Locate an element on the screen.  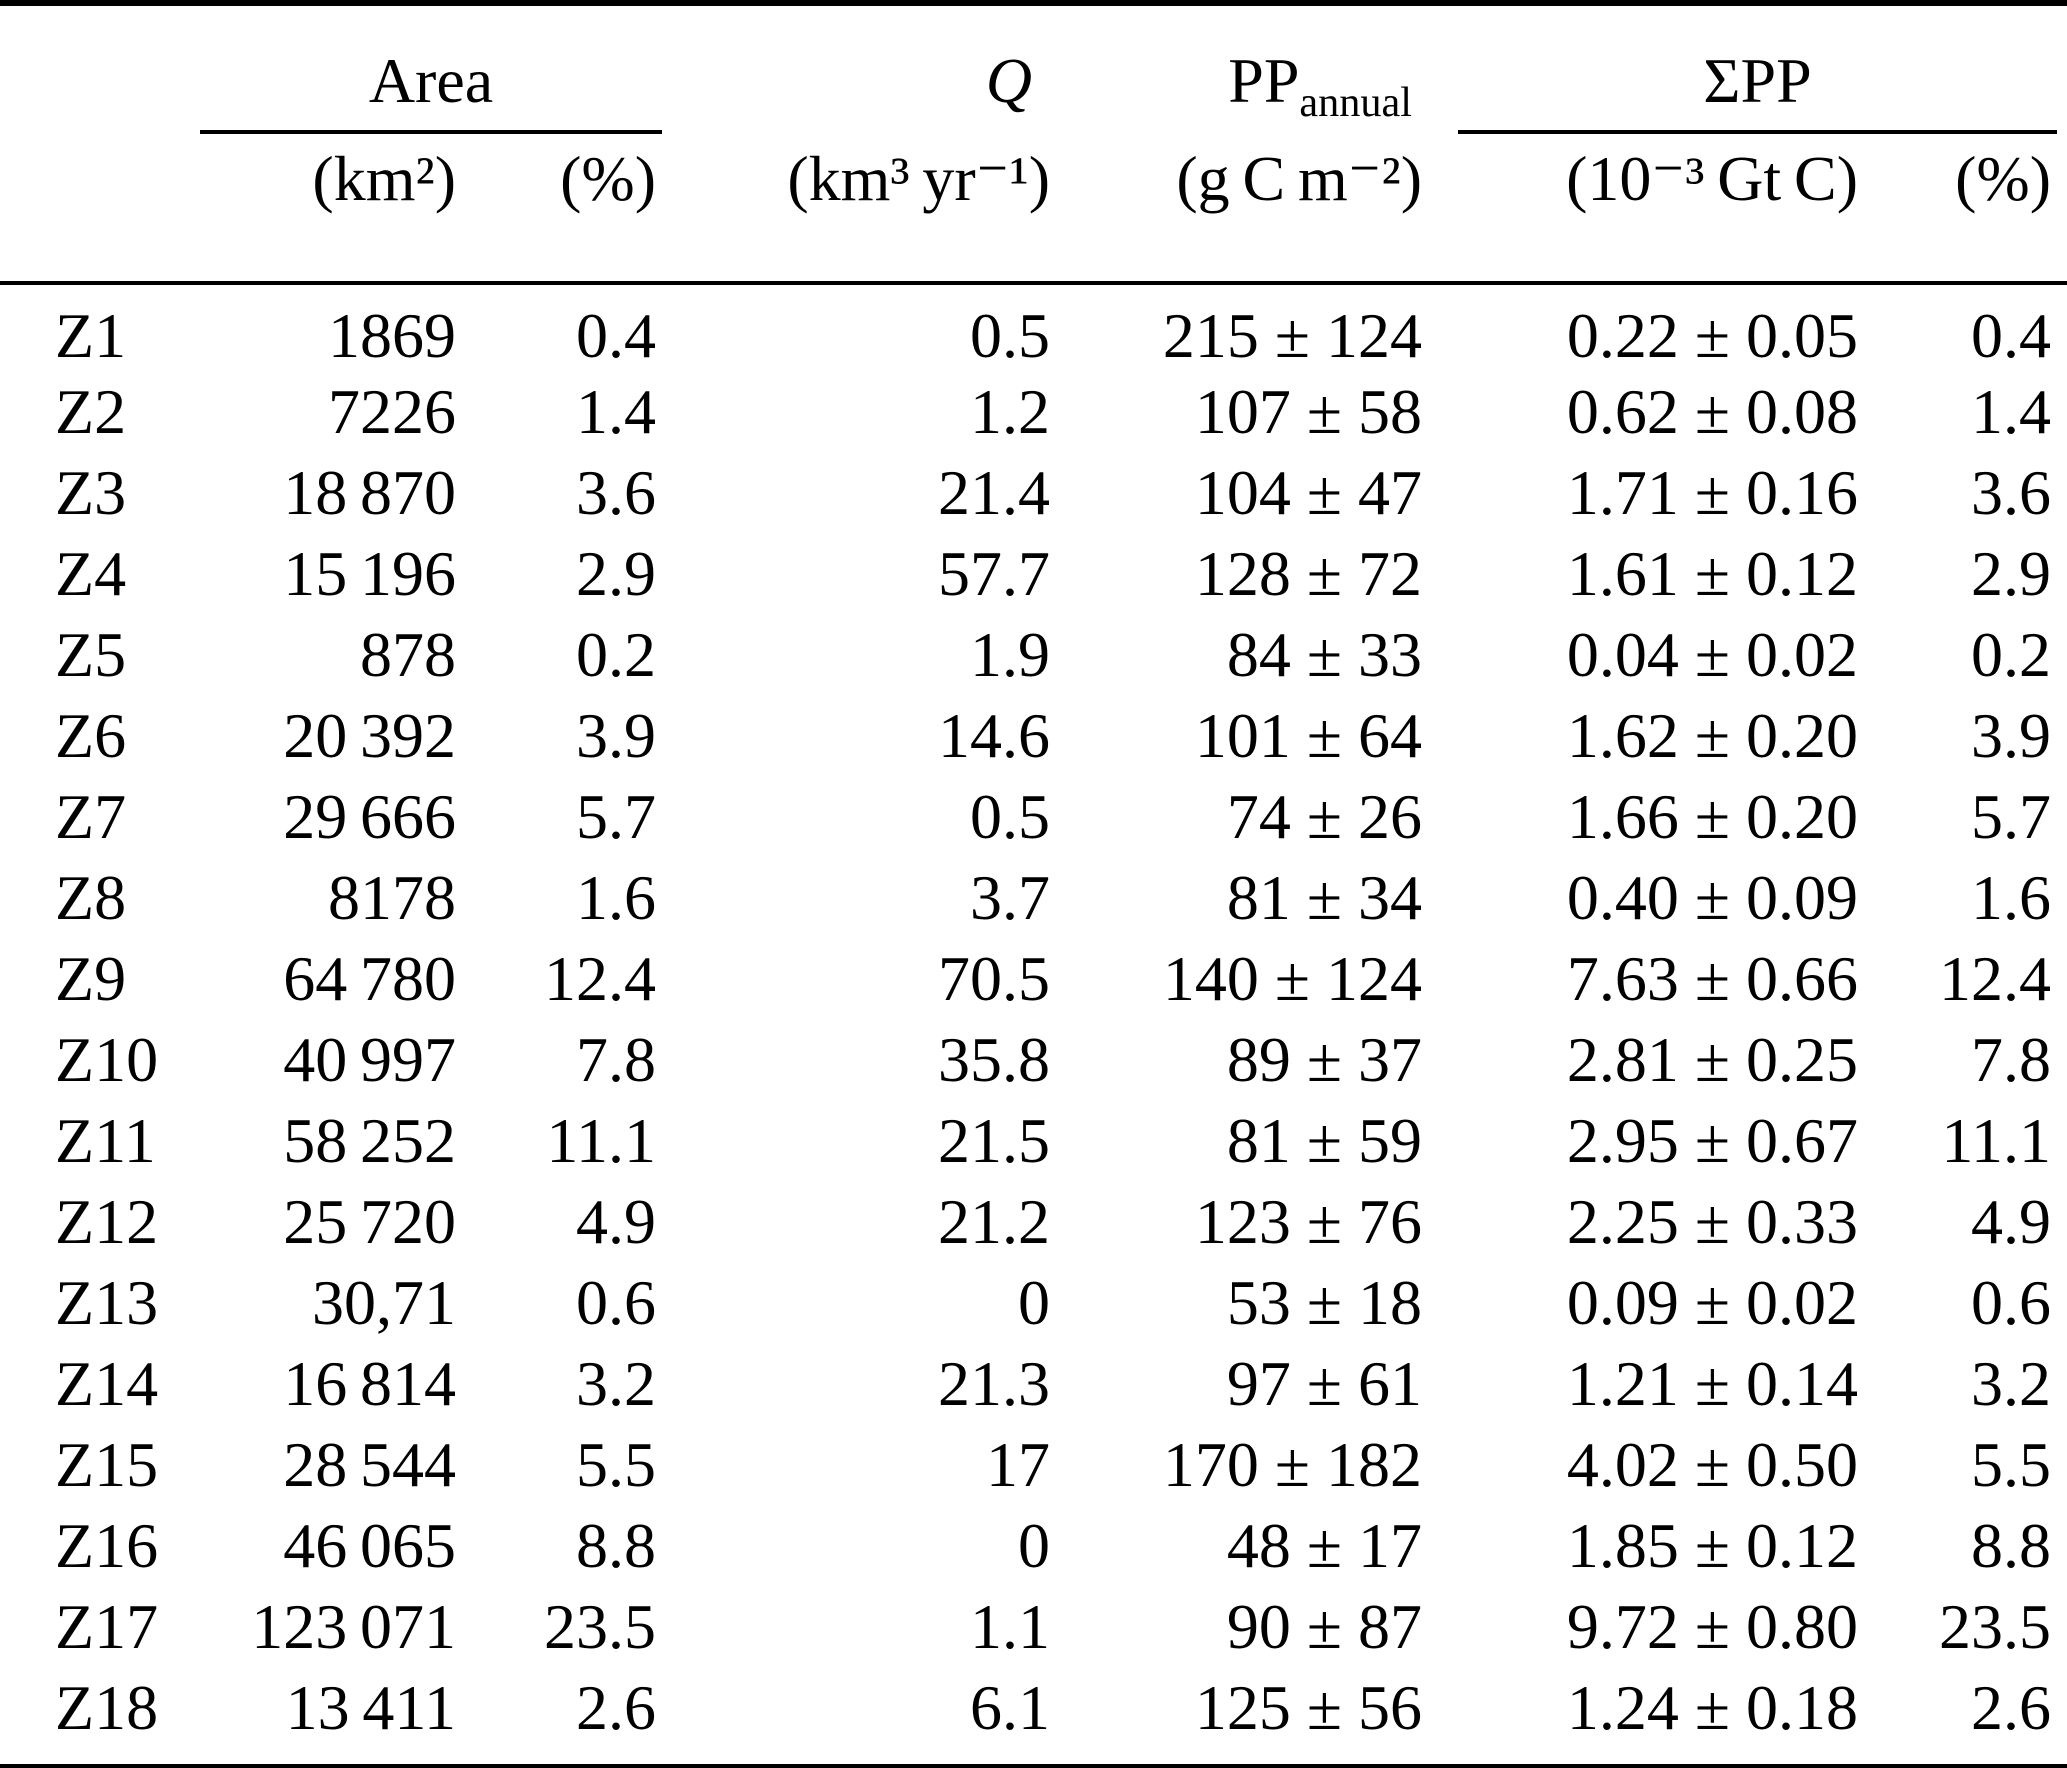
cell-q: 57.7 is located at coordinates (994, 573).